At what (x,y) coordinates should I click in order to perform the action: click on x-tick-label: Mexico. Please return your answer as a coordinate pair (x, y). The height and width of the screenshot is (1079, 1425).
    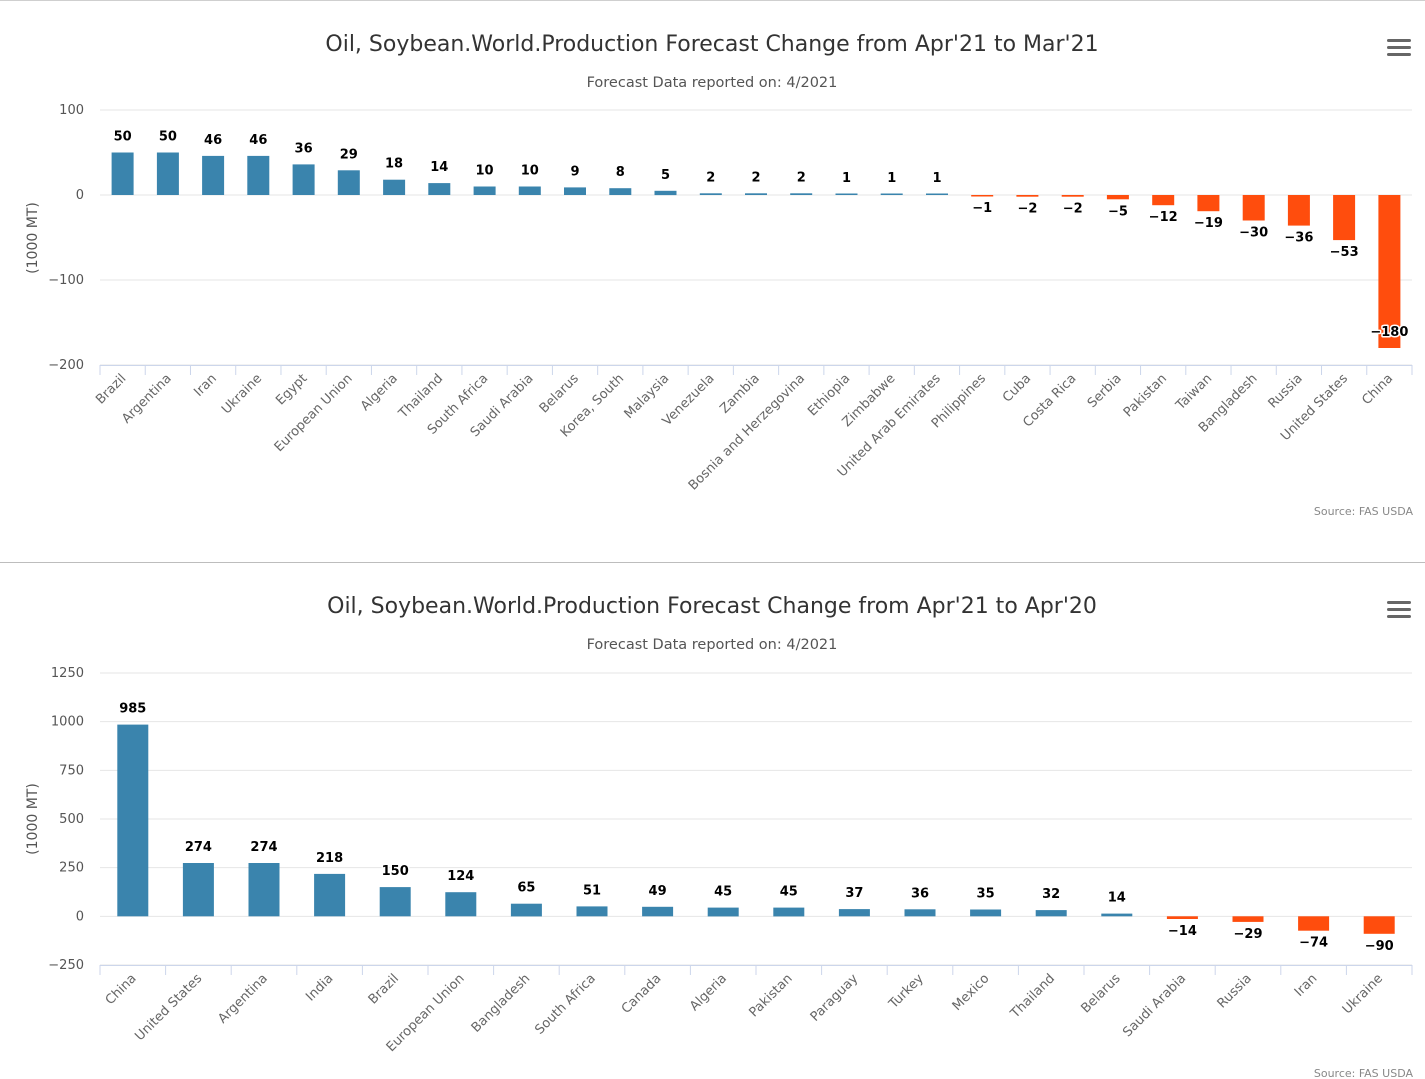
    Looking at the image, I should click on (971, 992).